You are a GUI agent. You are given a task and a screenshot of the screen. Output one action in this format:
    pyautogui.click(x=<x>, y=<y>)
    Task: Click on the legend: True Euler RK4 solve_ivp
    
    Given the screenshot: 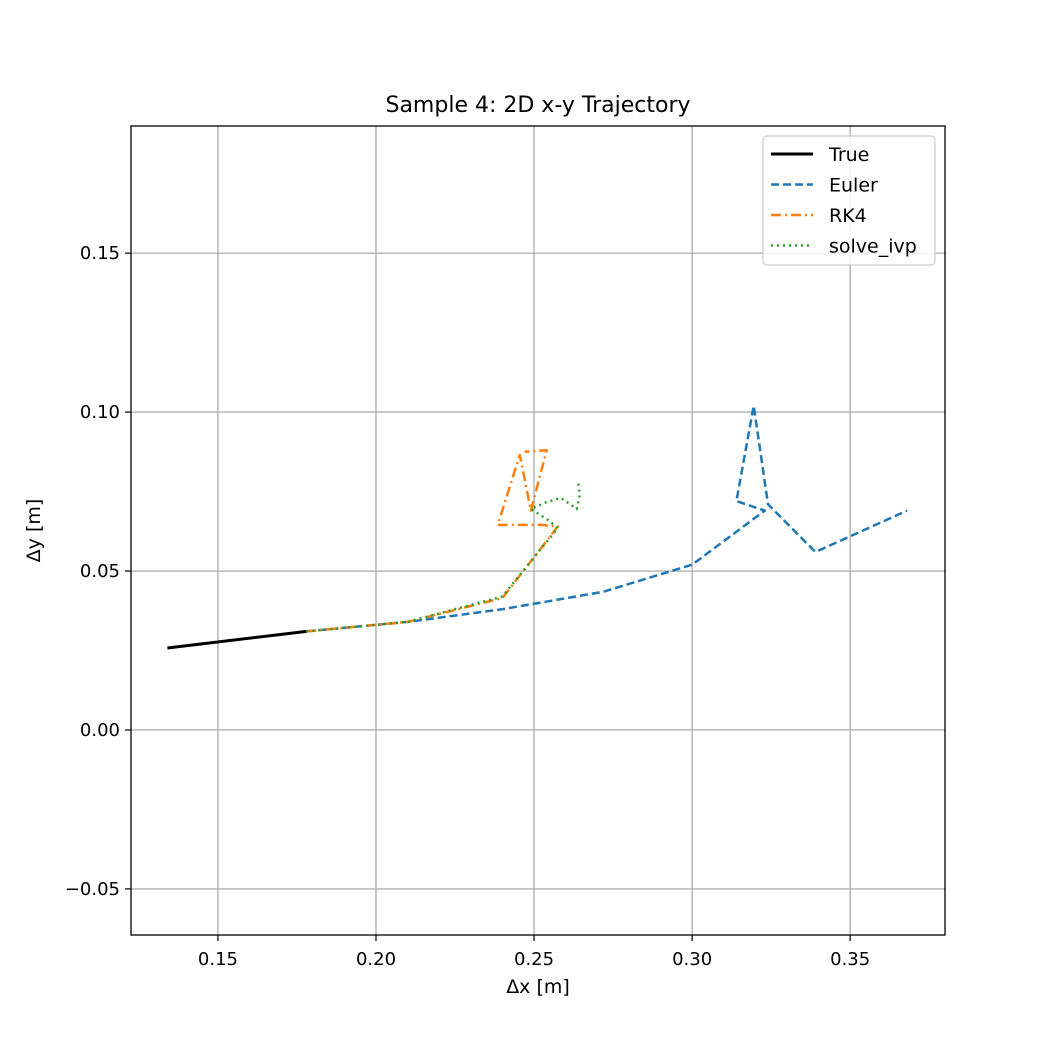 What is the action you would take?
    pyautogui.click(x=849, y=200)
    